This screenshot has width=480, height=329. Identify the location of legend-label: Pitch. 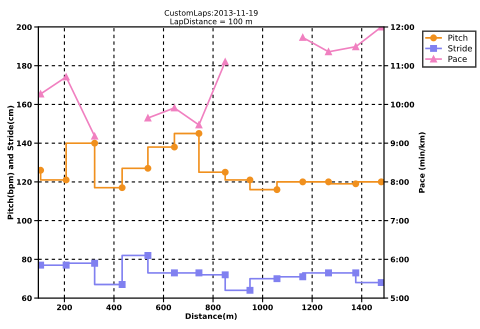
(458, 37).